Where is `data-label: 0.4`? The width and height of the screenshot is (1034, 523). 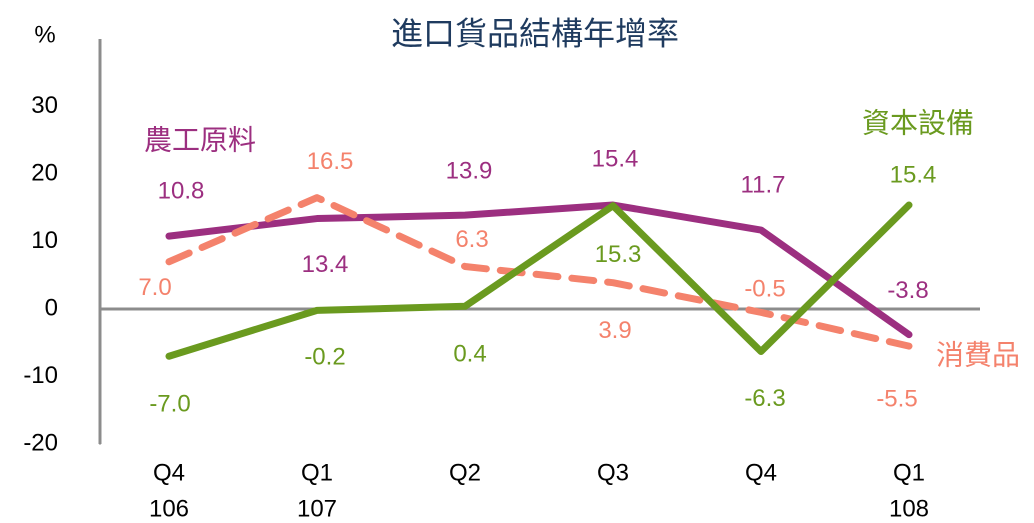
data-label: 0.4 is located at coordinates (469, 354).